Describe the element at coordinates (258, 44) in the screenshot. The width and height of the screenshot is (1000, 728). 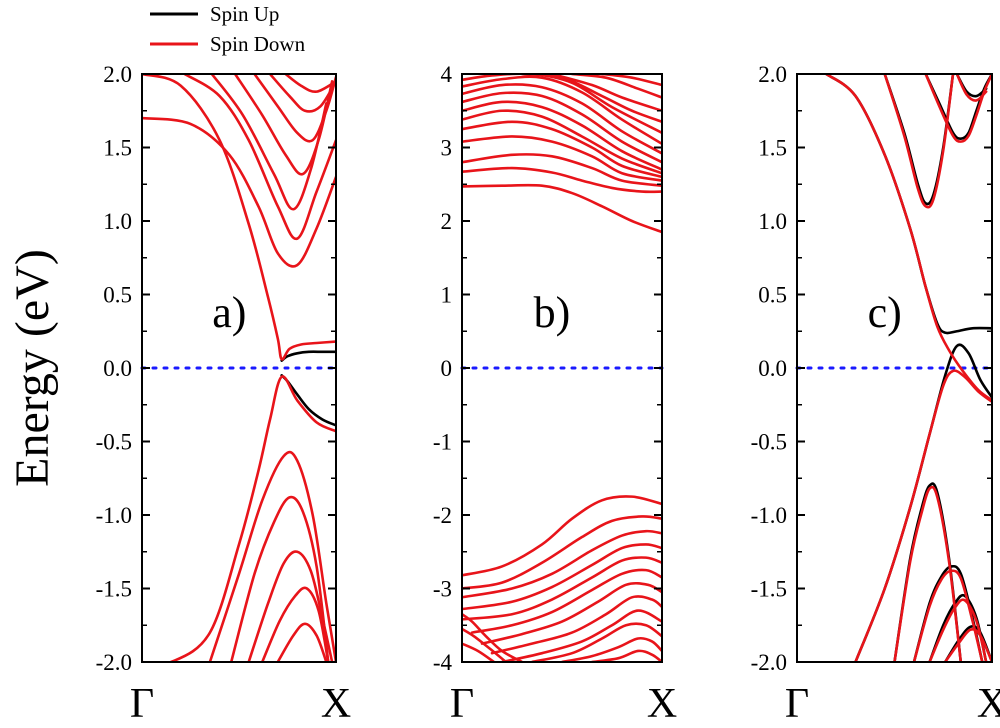
I see `legend-label-spin-down: Spin Down` at that location.